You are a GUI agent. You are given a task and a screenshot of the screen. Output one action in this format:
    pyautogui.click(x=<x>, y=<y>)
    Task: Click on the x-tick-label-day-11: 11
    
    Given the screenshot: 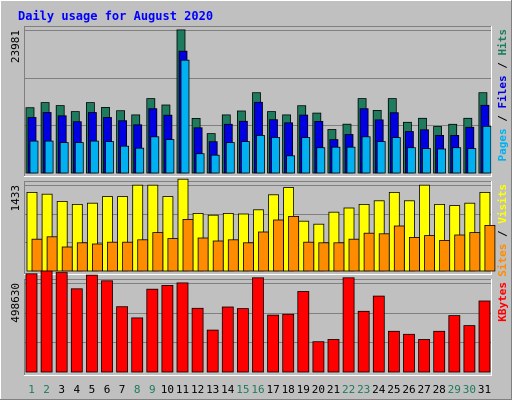 What is the action you would take?
    pyautogui.click(x=182, y=389)
    